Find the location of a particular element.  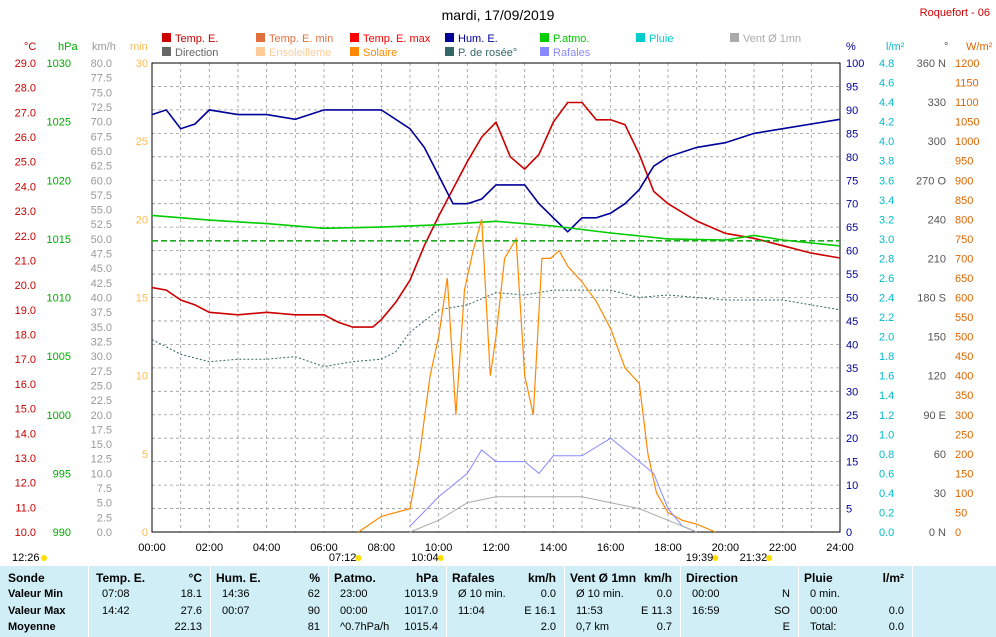

humidity-tick: 70 is located at coordinates (852, 205).